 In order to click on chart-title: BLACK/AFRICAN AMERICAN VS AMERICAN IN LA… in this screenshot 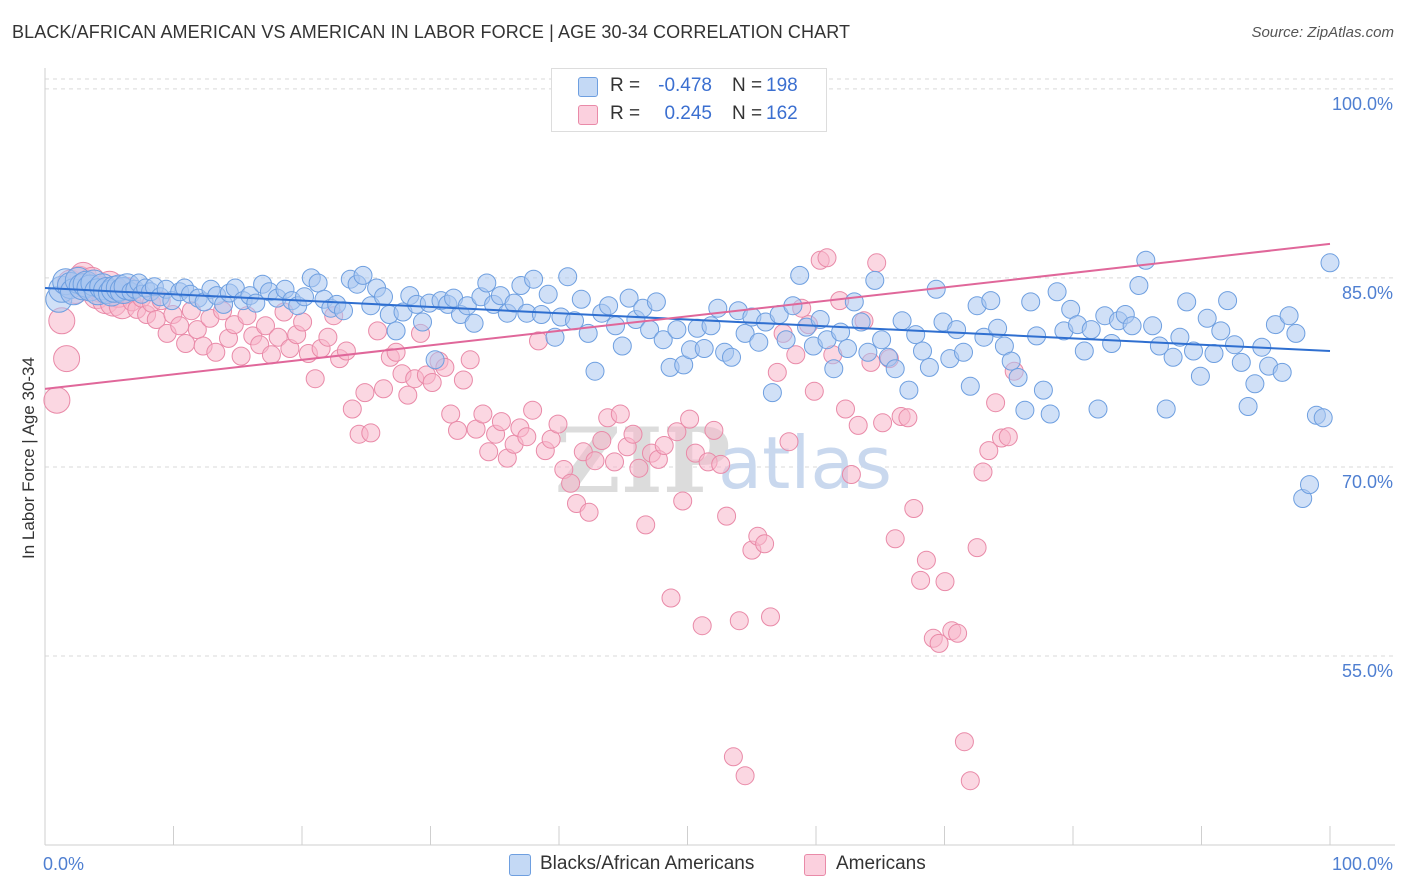, I will do `click(431, 32)`.